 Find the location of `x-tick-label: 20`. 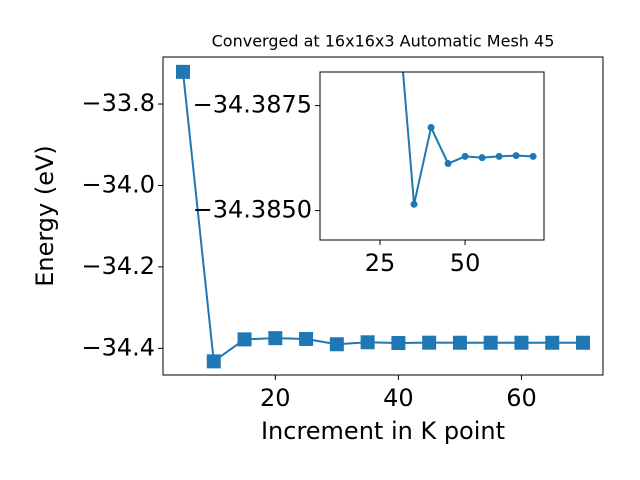

x-tick-label: 20 is located at coordinates (275, 398).